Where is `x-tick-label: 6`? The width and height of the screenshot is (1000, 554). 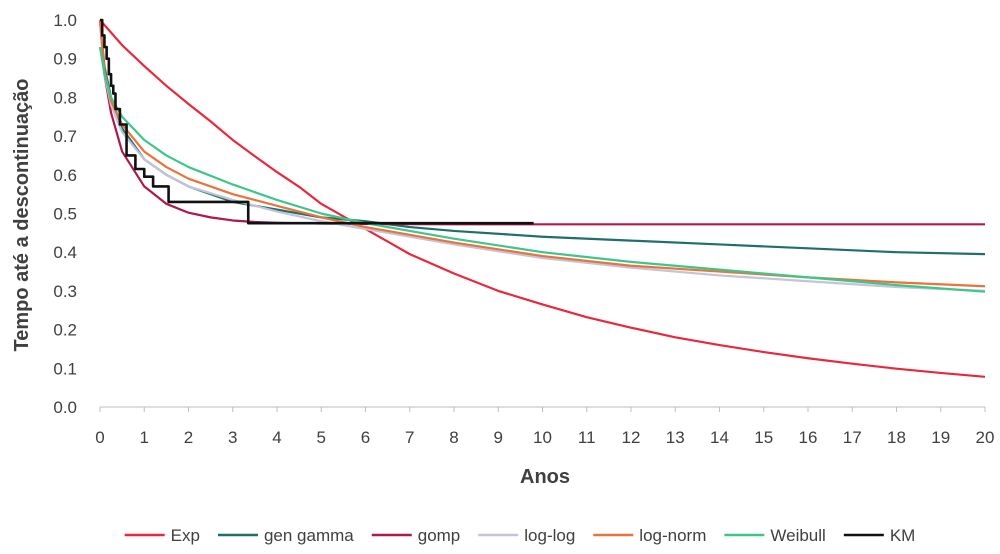 x-tick-label: 6 is located at coordinates (365, 437).